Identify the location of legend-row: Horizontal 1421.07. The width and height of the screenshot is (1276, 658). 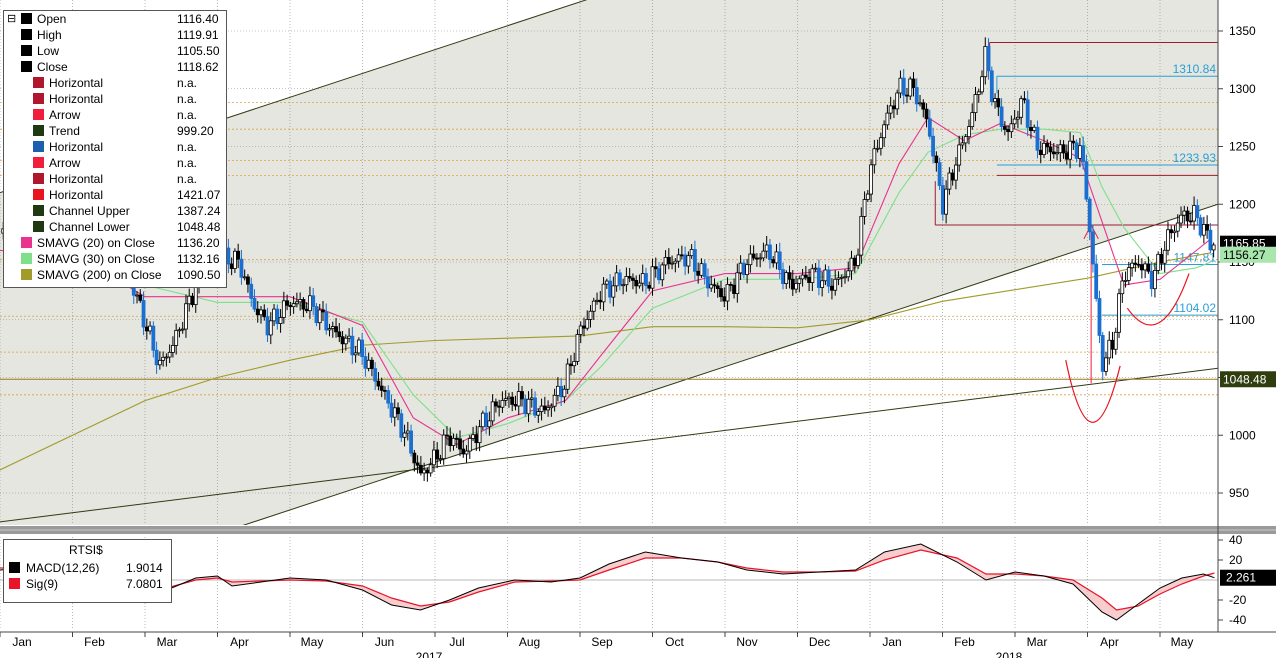
(115, 195).